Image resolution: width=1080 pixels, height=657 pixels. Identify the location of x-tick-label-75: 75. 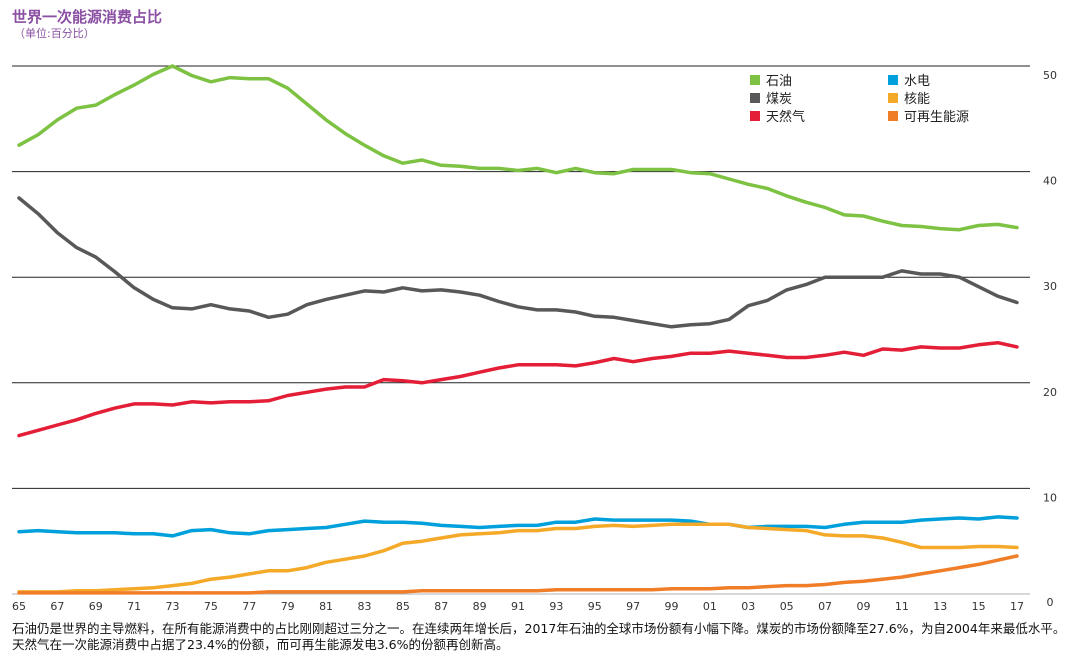
(211, 606).